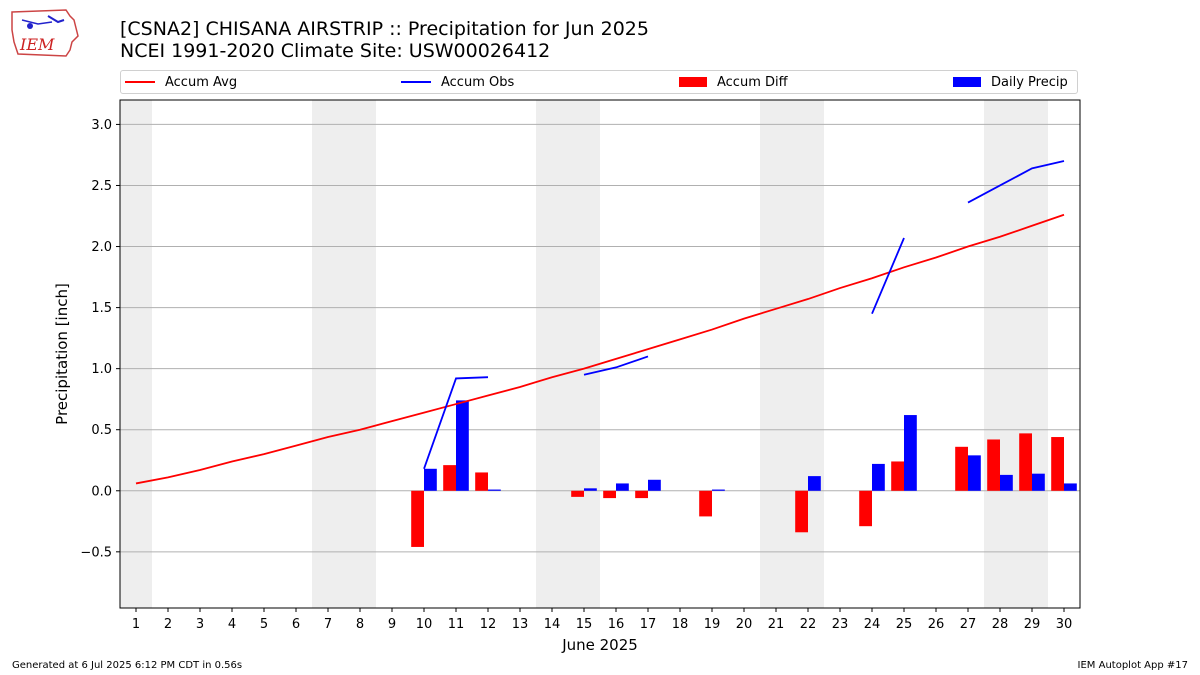  What do you see at coordinates (1032, 624) in the screenshot?
I see `x-tick-label: 29` at bounding box center [1032, 624].